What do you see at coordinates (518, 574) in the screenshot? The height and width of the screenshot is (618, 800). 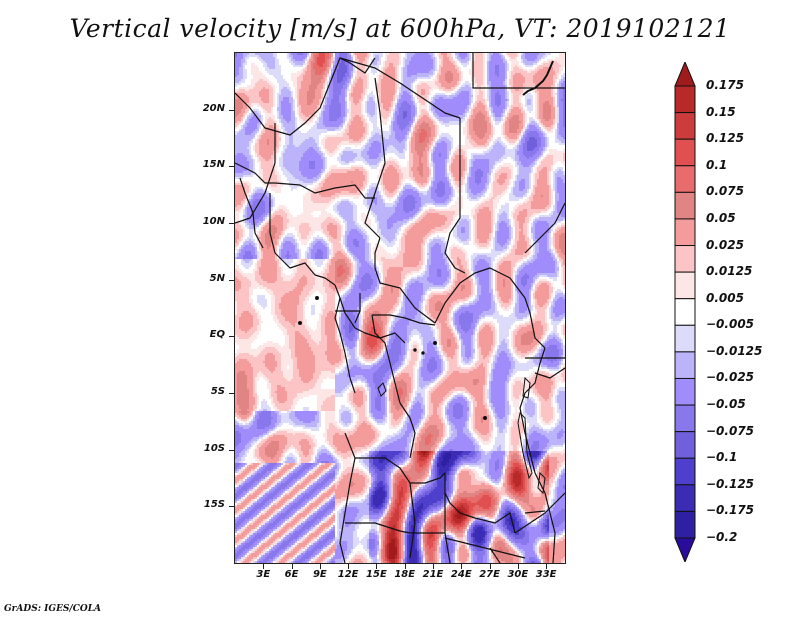 I see `x-tick-label: 30E` at bounding box center [518, 574].